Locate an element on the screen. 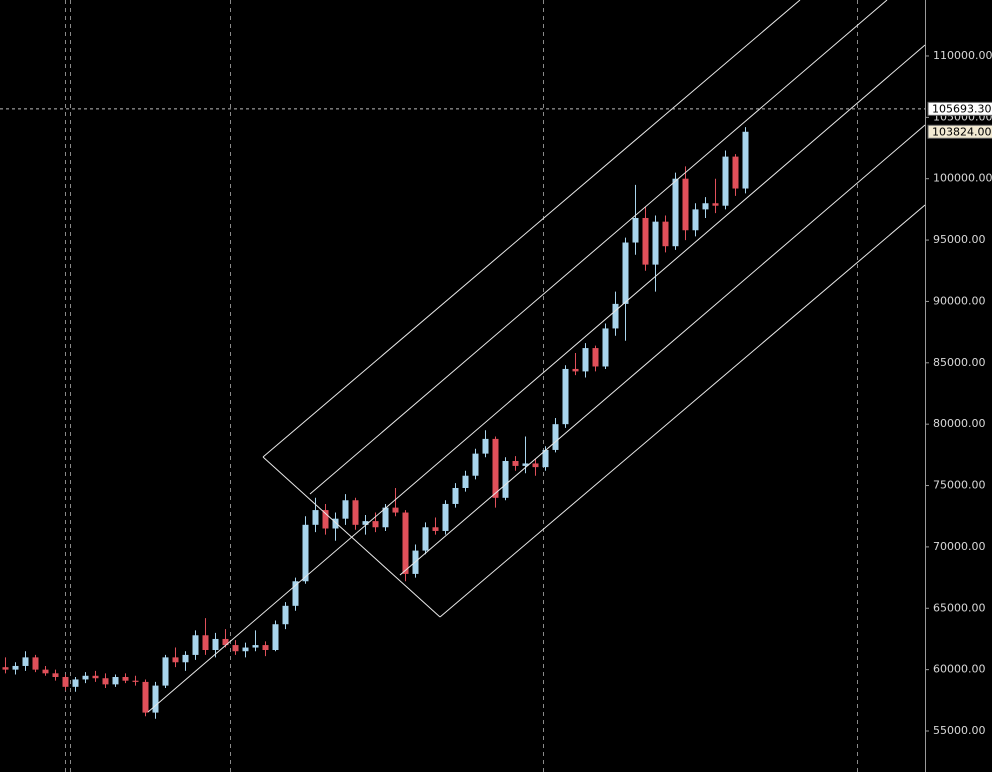  y-tick-label: 85000.00 is located at coordinates (959, 362).